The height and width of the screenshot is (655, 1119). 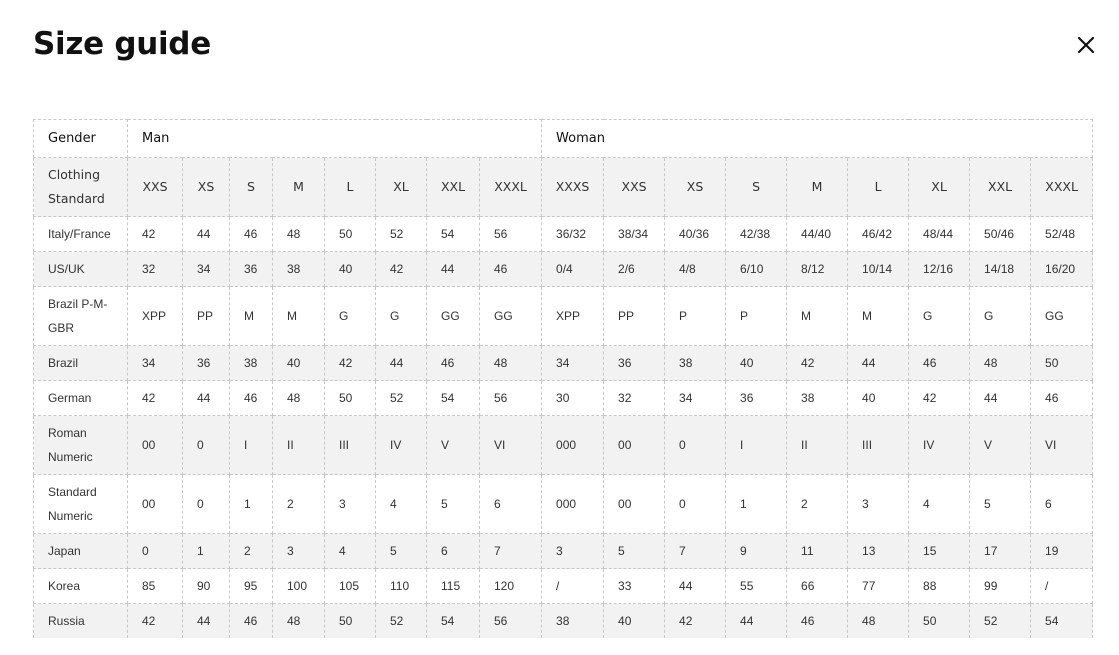 I want to click on row-label: Russia, so click(x=80, y=620).